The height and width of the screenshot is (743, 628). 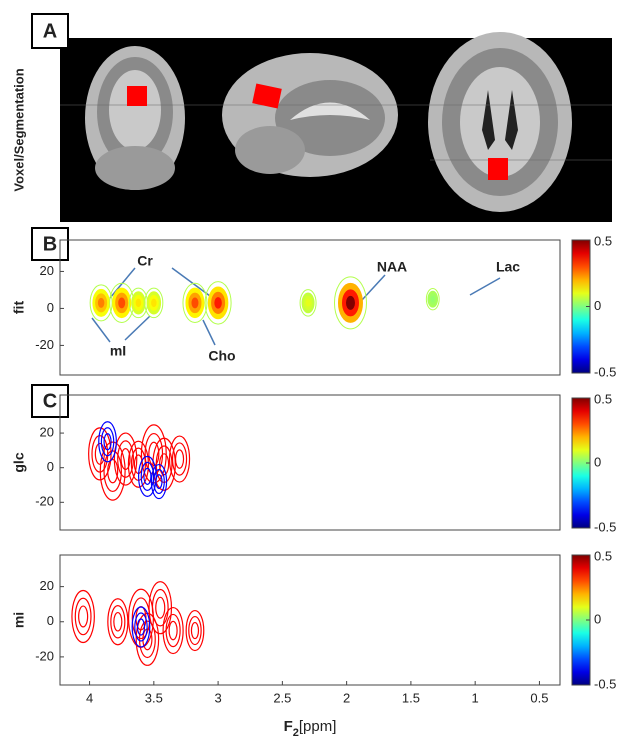 I want to click on x-axis-label: F2[ppm], so click(x=310, y=728).